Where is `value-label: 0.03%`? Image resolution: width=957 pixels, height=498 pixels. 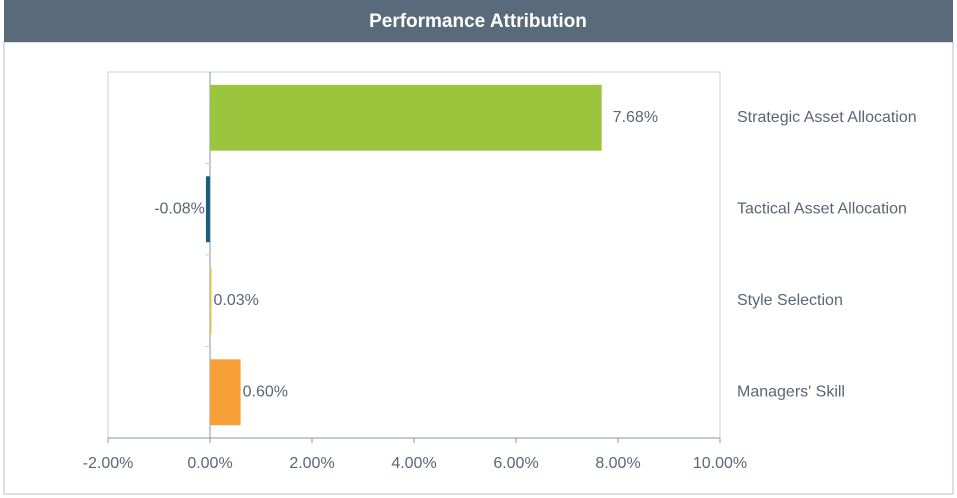
value-label: 0.03% is located at coordinates (236, 300).